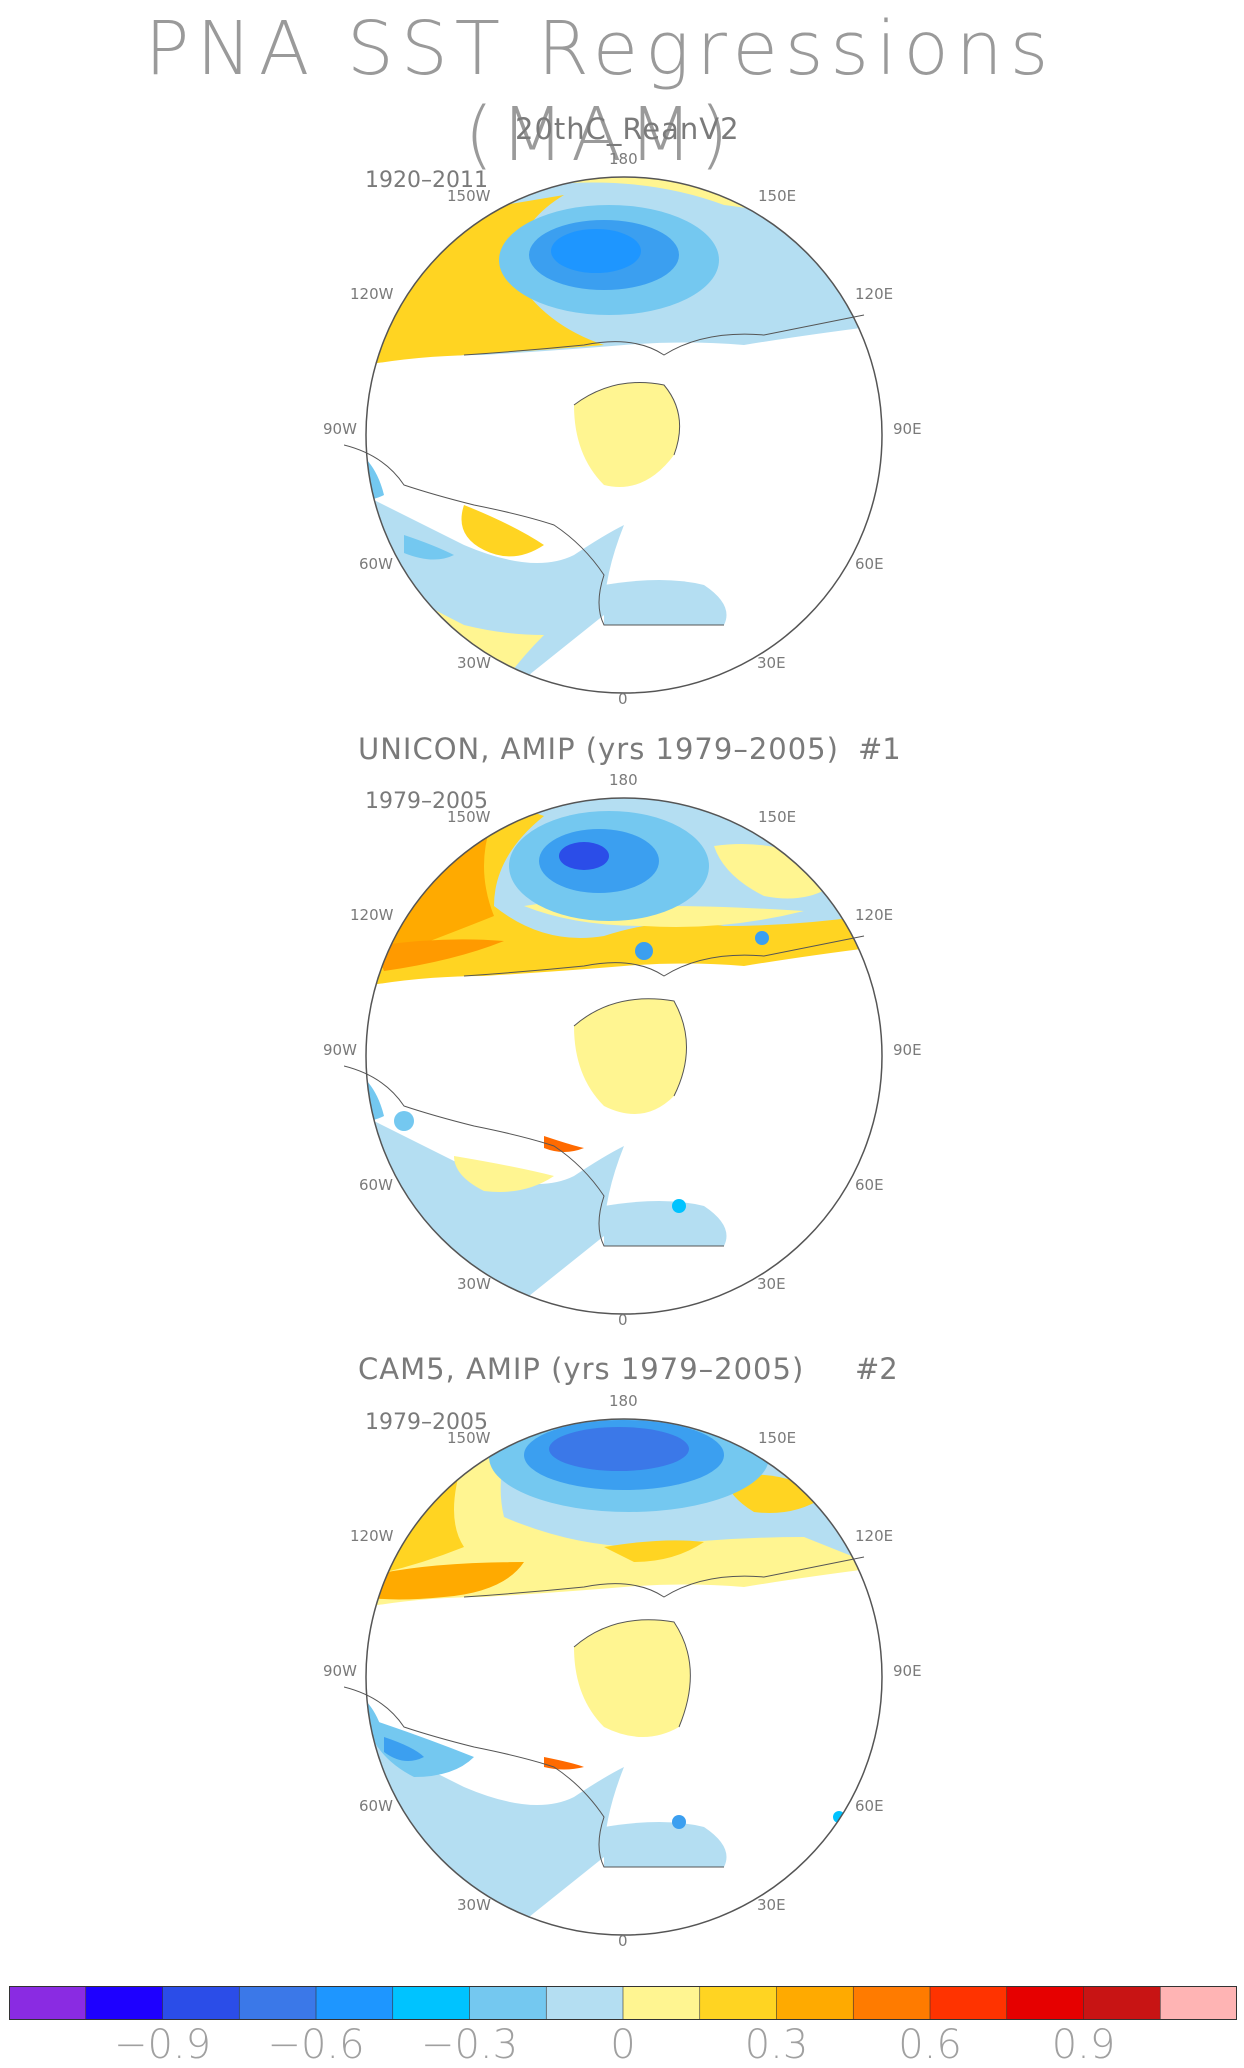  What do you see at coordinates (869, 1185) in the screenshot?
I see `lon-60e-2: 60E` at bounding box center [869, 1185].